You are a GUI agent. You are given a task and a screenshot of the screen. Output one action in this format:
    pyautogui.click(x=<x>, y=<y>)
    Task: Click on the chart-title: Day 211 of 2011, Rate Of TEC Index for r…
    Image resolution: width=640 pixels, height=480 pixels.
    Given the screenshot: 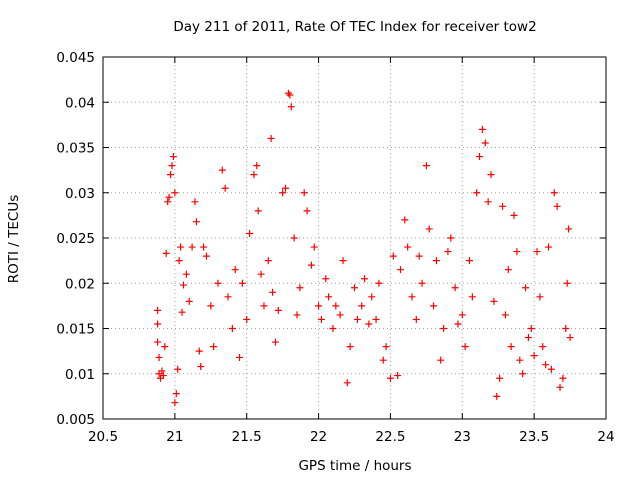 What is the action you would take?
    pyautogui.click(x=354, y=27)
    